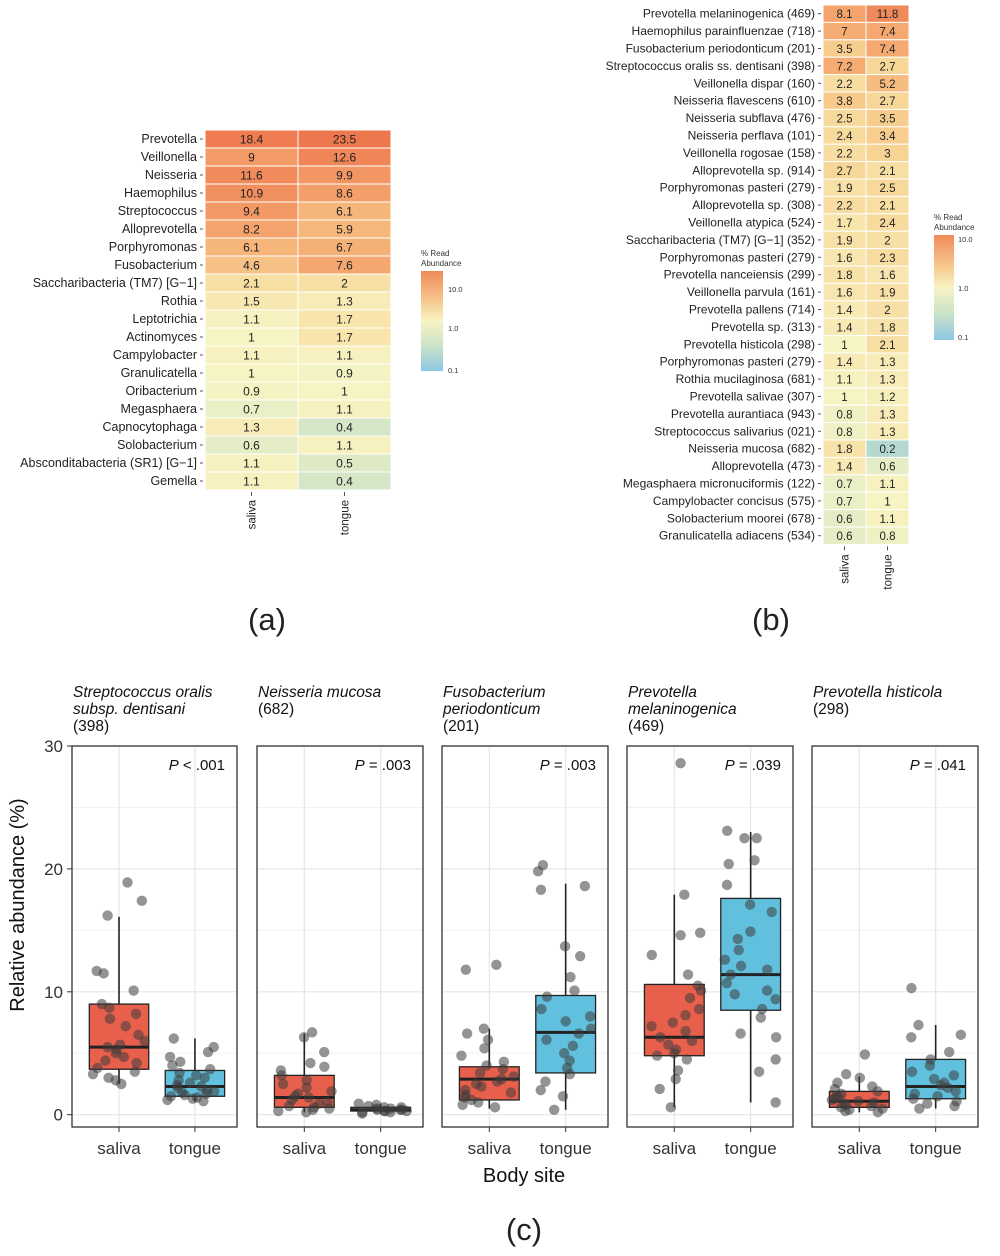 Image resolution: width=1000 pixels, height=1256 pixels. What do you see at coordinates (734, 431) in the screenshot?
I see `row-label: Streptococcus salivarius (021)` at bounding box center [734, 431].